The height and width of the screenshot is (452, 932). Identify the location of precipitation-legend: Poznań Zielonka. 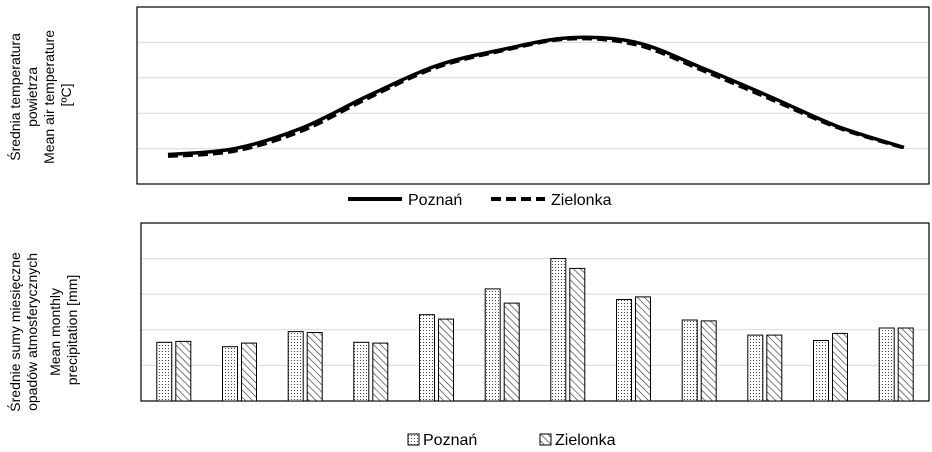
(511, 440).